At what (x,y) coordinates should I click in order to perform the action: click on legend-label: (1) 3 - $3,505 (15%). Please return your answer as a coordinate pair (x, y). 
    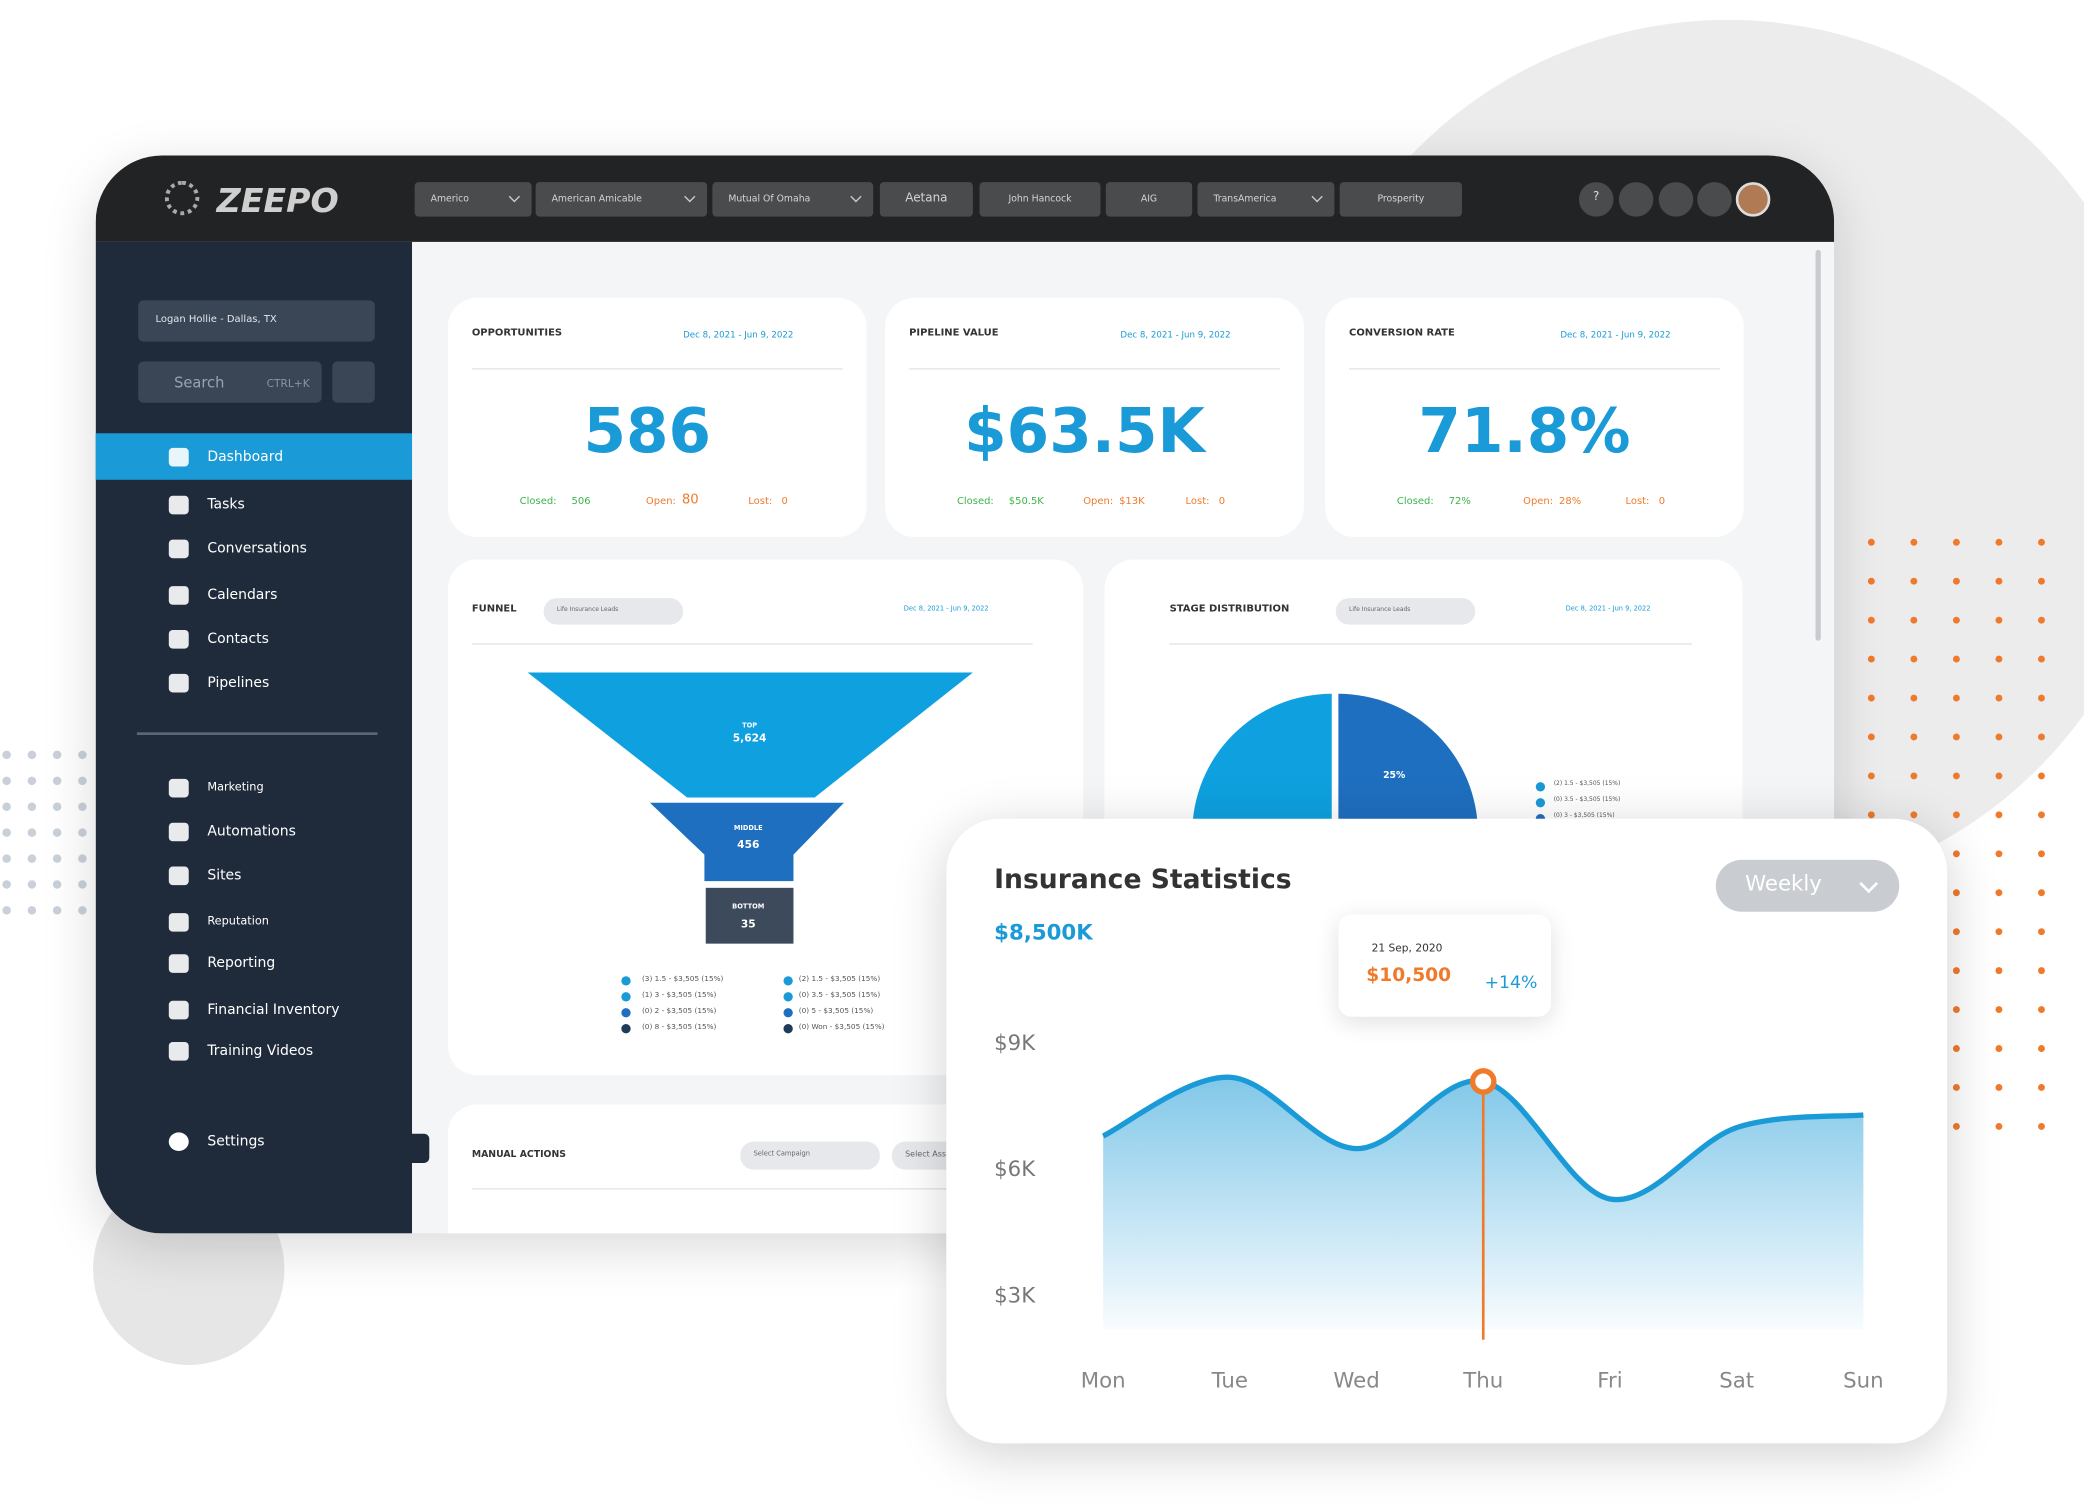
    Looking at the image, I should click on (679, 995).